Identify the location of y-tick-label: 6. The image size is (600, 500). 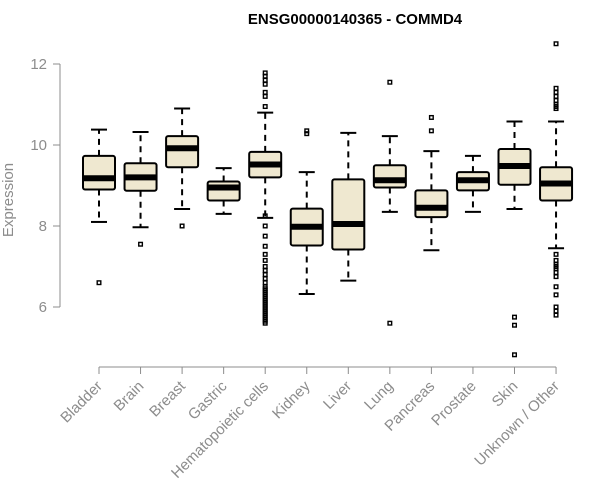
(43, 307).